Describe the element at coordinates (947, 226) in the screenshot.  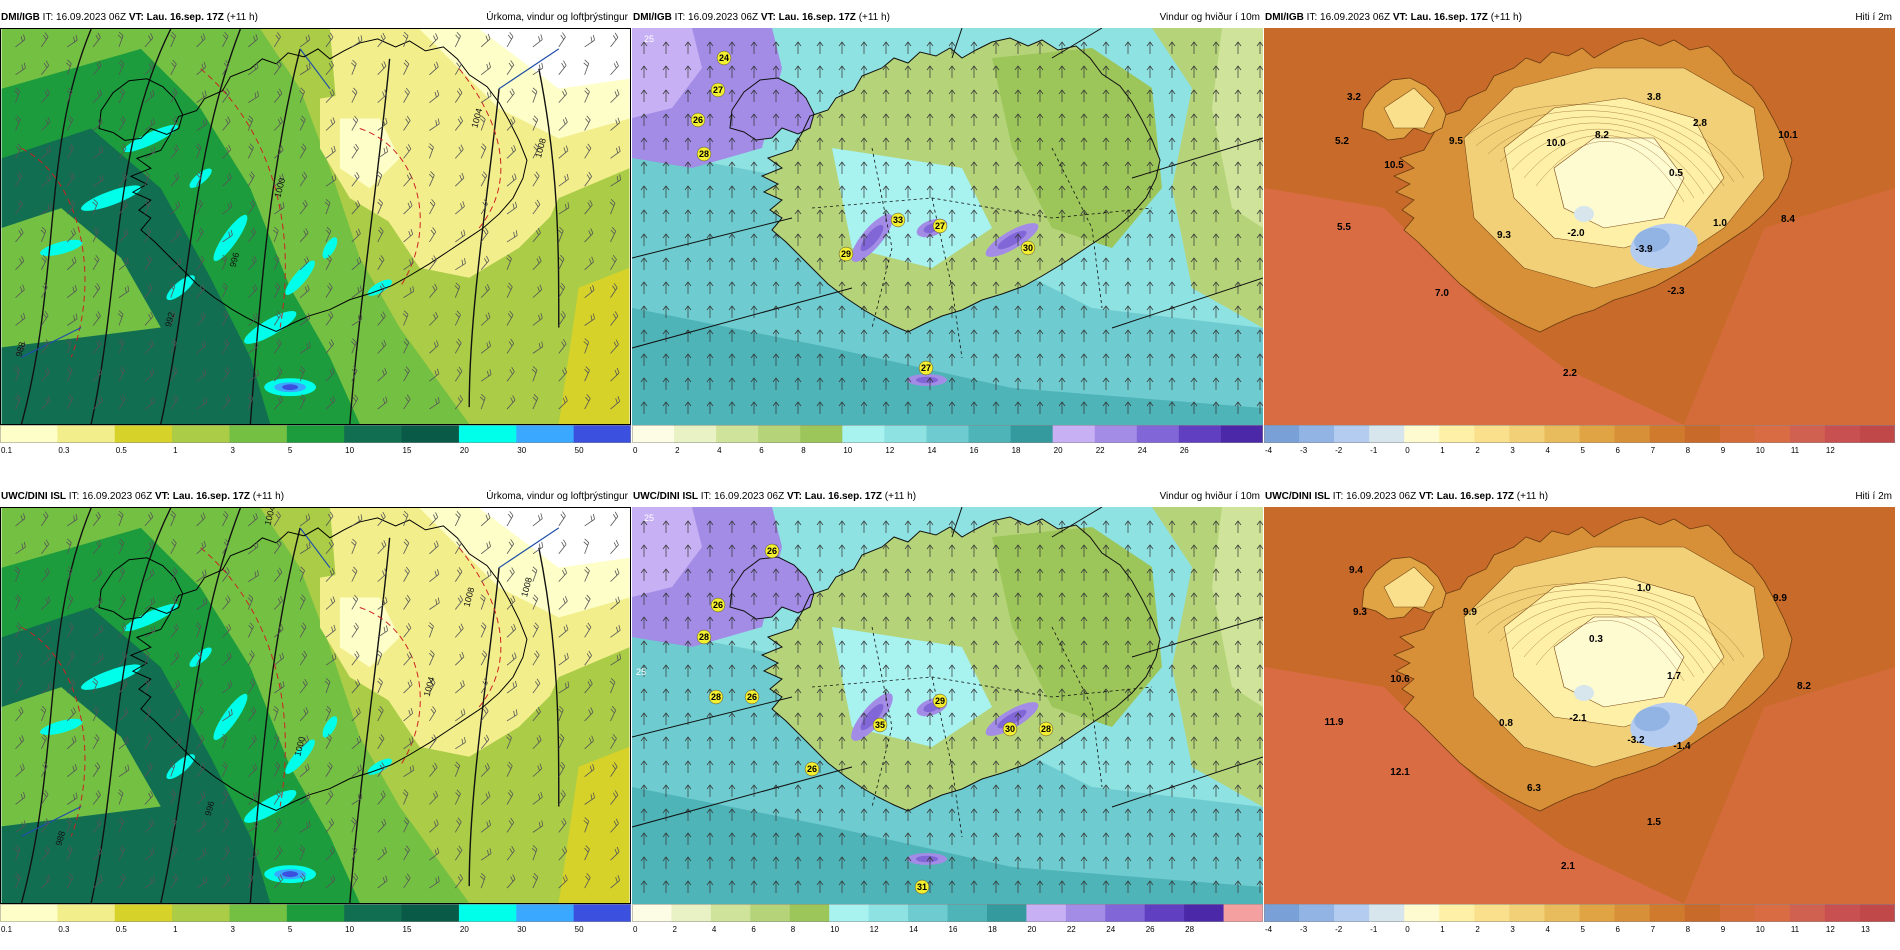
I see `wind-field: 24 27 26 28 33 27 29 30 27 25` at that location.